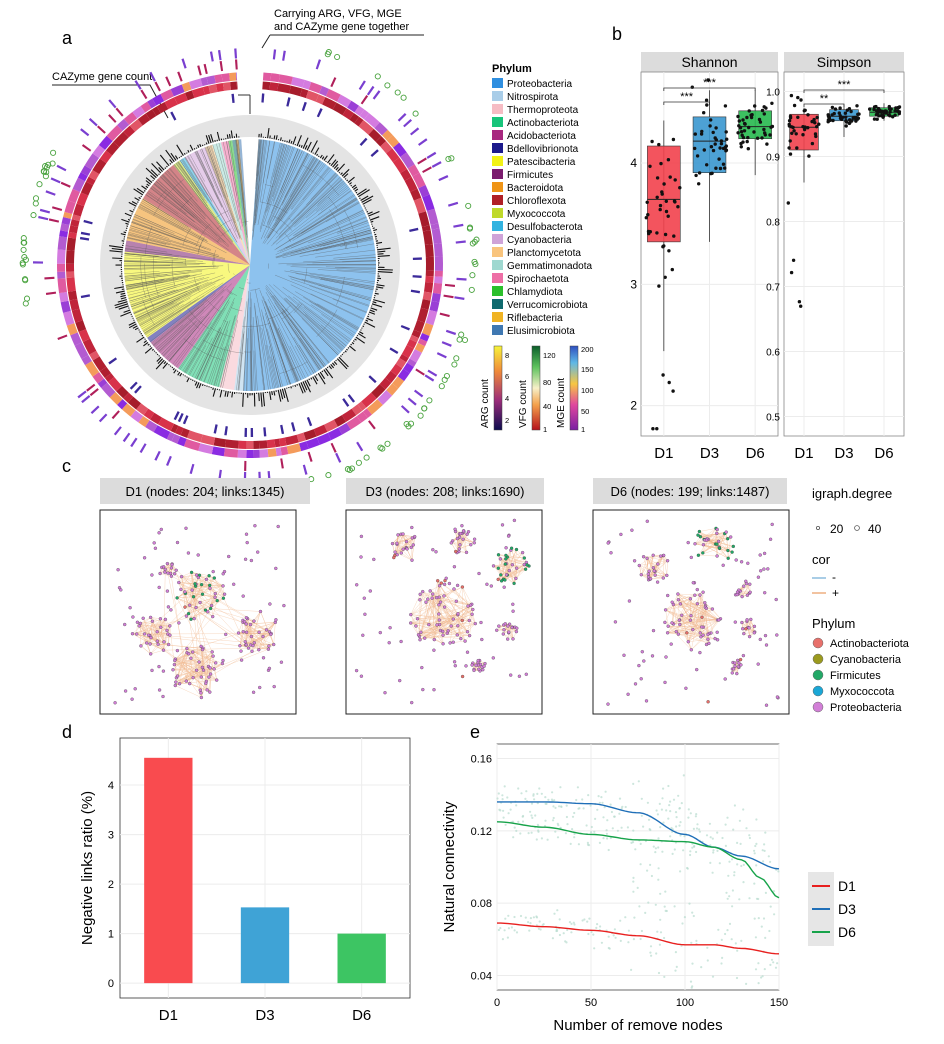 This screenshot has width=944, height=1044. I want to click on bar-D3, so click(265, 945).